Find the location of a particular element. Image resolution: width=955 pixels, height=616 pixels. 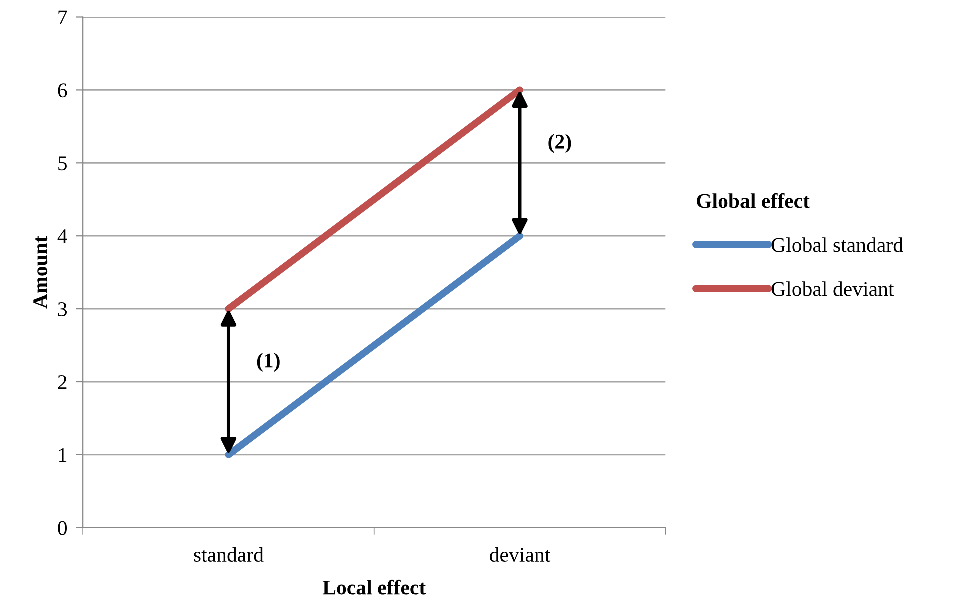

y-tick-label: 1 is located at coordinates (63, 455).